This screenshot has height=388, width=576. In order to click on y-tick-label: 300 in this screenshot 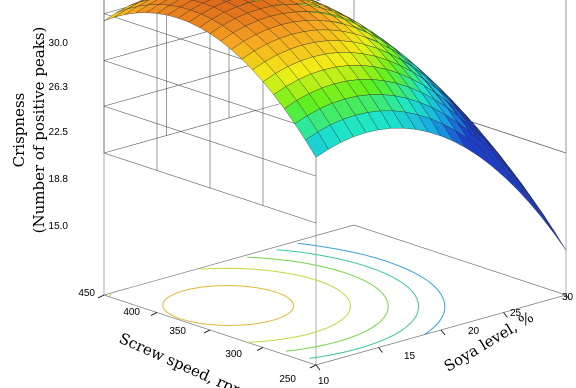, I will do `click(233, 354)`.